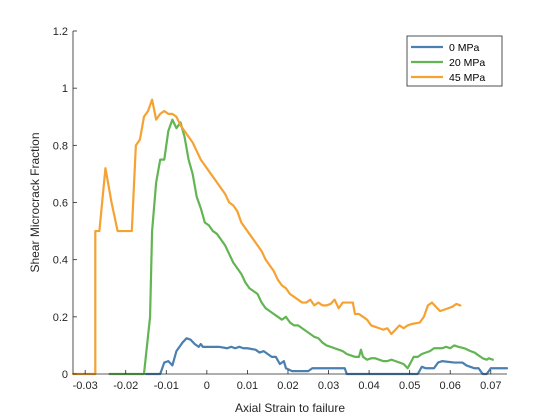 The width and height of the screenshot is (560, 420). I want to click on y-tick-label: 0, so click(65, 375).